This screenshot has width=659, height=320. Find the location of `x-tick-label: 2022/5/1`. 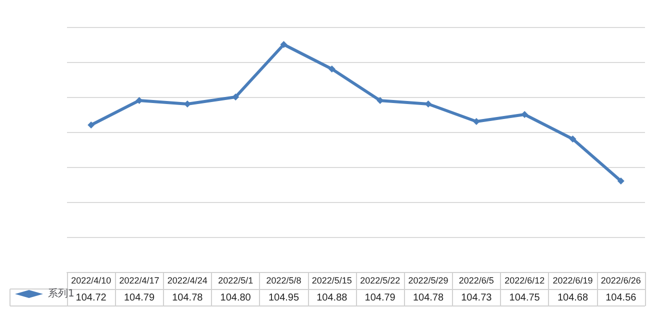

x-tick-label: 2022/5/1 is located at coordinates (236, 281).